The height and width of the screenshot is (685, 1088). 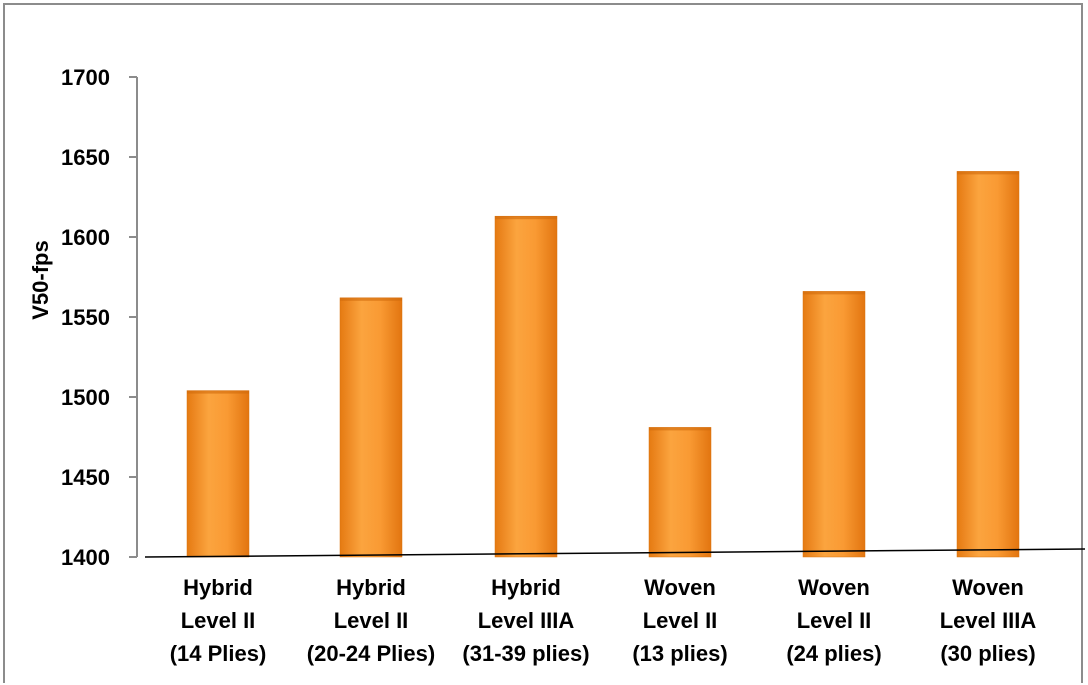 I want to click on x-axis-line, so click(x=614, y=553).